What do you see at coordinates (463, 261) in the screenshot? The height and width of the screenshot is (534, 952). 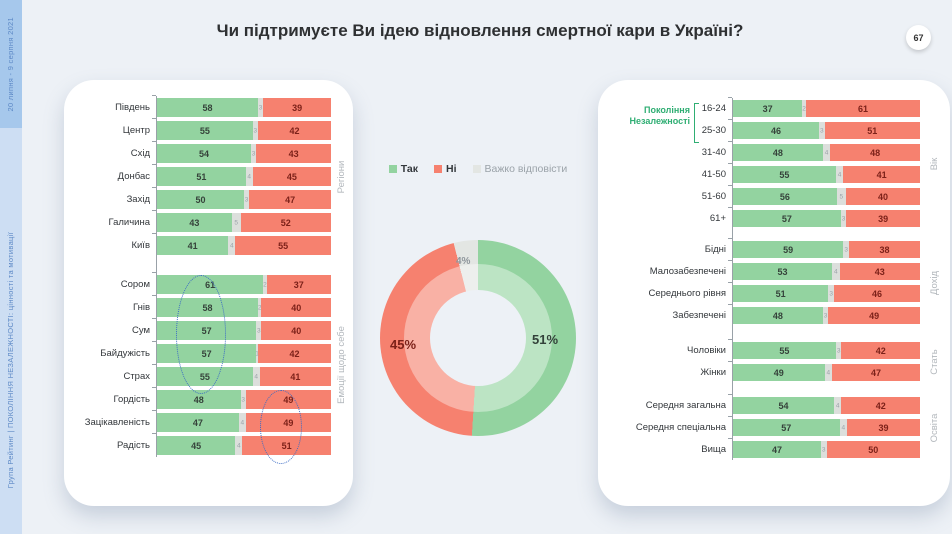 I see `donut-label-dk: 4%` at bounding box center [463, 261].